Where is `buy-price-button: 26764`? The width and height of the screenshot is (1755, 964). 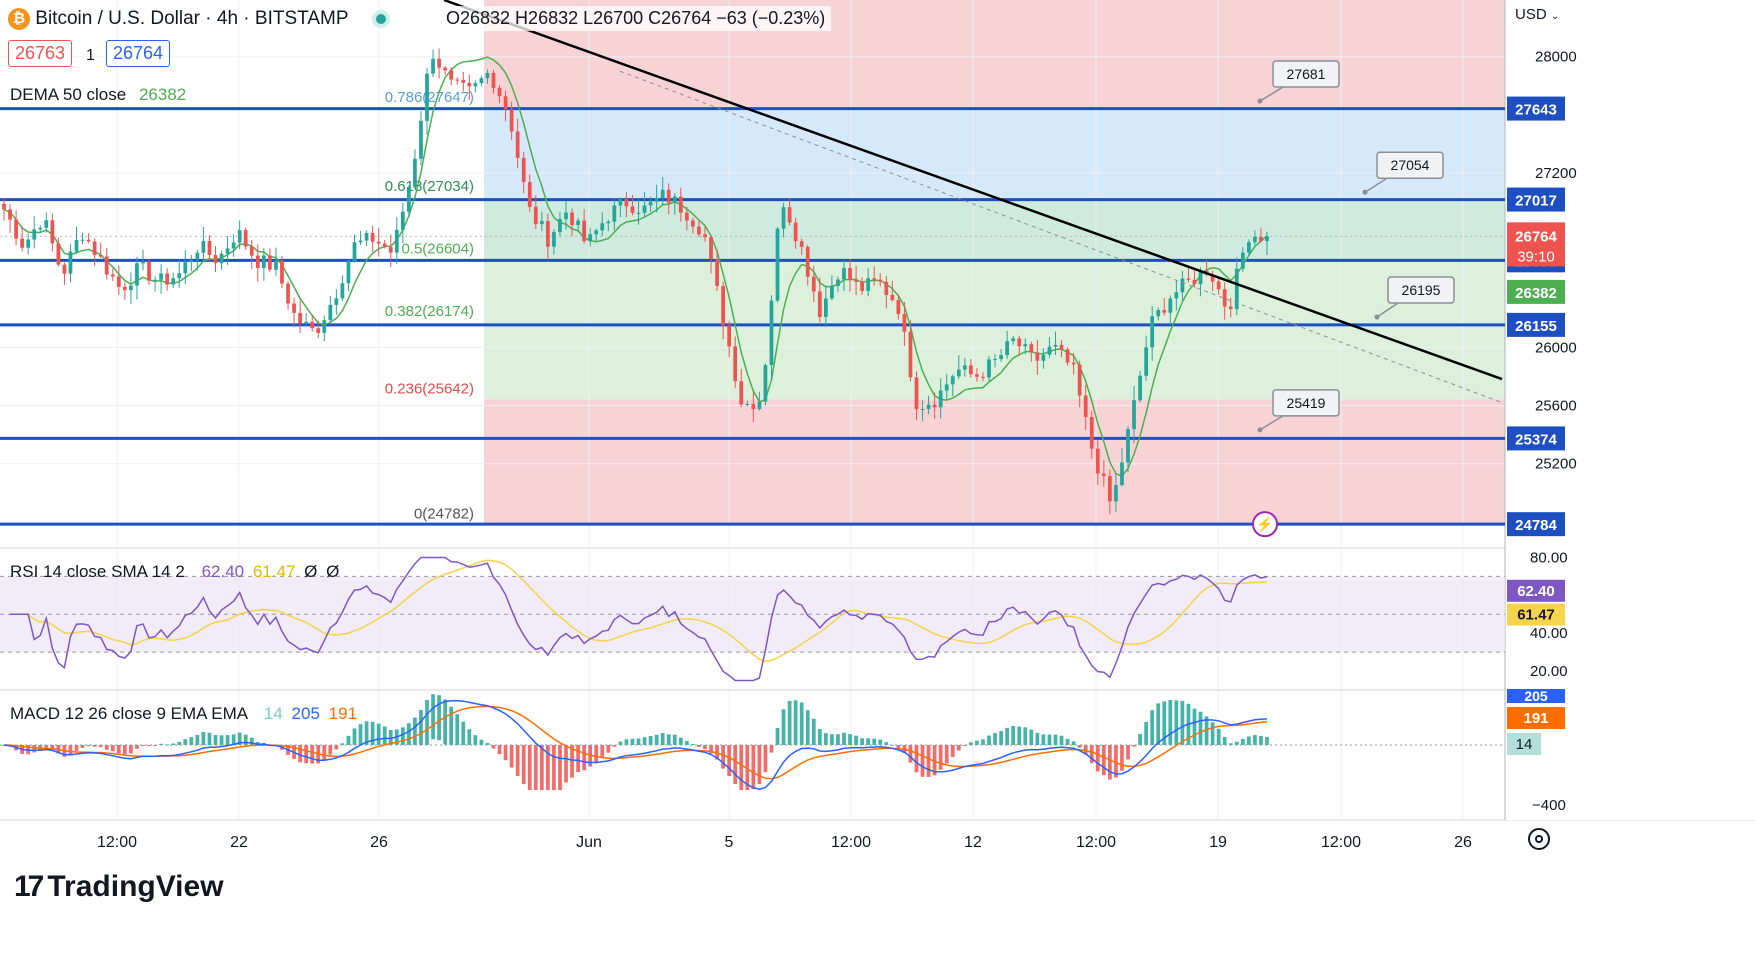
buy-price-button: 26764 is located at coordinates (138, 53).